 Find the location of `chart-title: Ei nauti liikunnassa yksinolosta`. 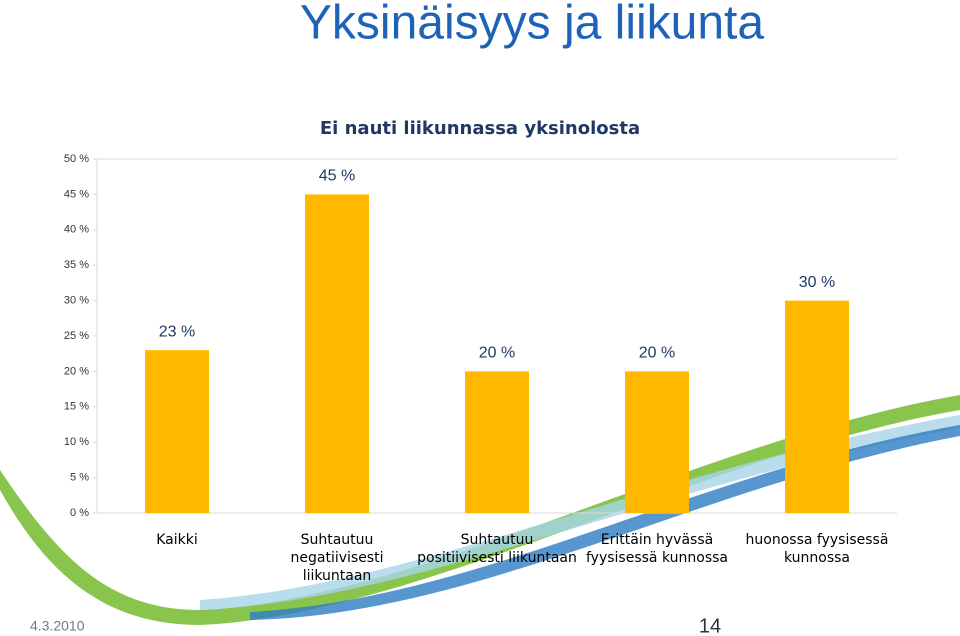

chart-title: Ei nauti liikunnassa yksinolosta is located at coordinates (480, 128).